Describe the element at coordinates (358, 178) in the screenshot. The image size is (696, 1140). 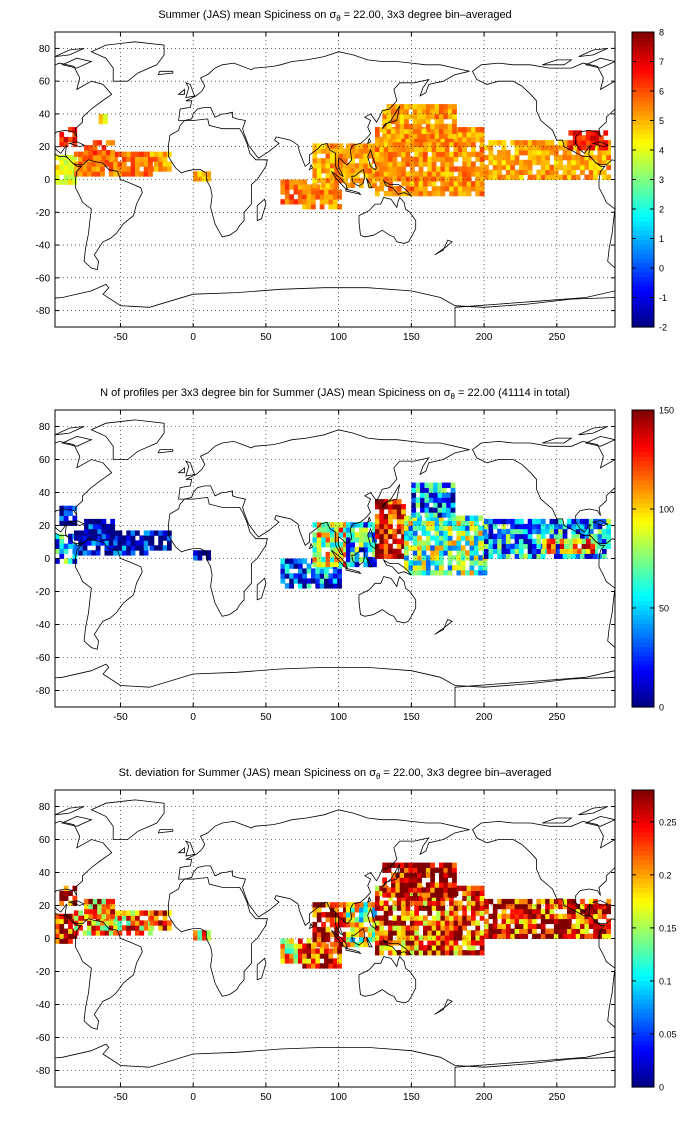
I see `coastline` at that location.